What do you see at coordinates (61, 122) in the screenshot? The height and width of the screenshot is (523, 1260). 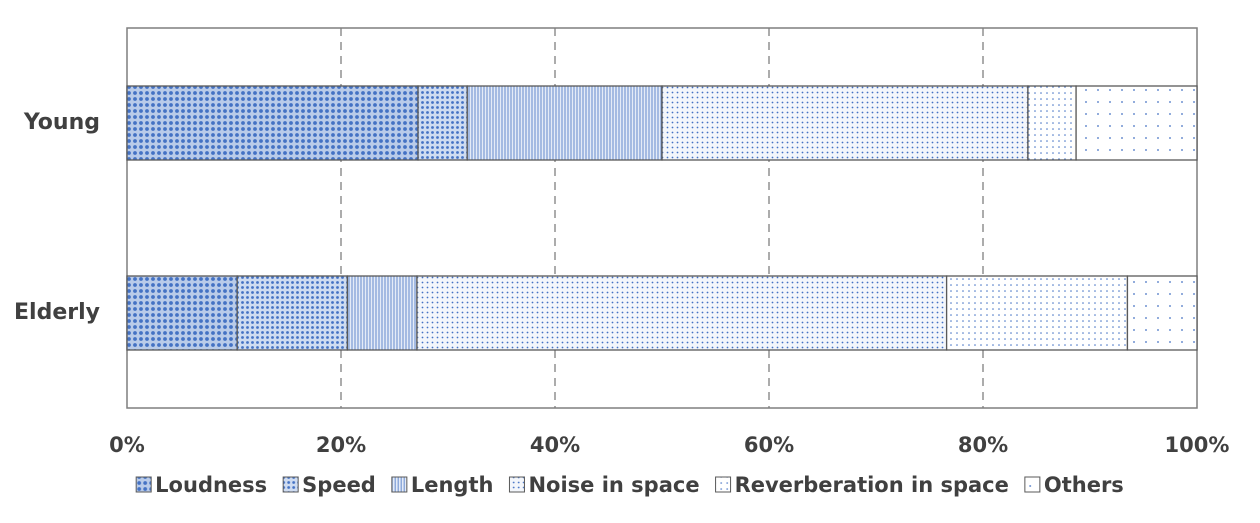 I see `y-tick-label: Young` at bounding box center [61, 122].